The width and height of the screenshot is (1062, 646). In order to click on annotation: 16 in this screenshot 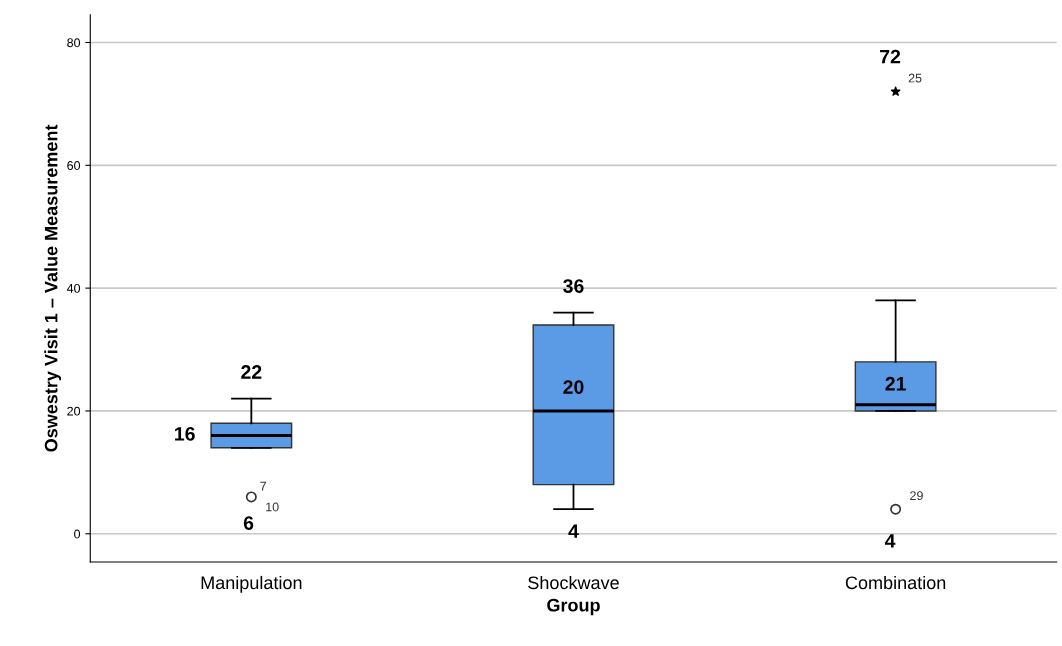, I will do `click(185, 433)`.